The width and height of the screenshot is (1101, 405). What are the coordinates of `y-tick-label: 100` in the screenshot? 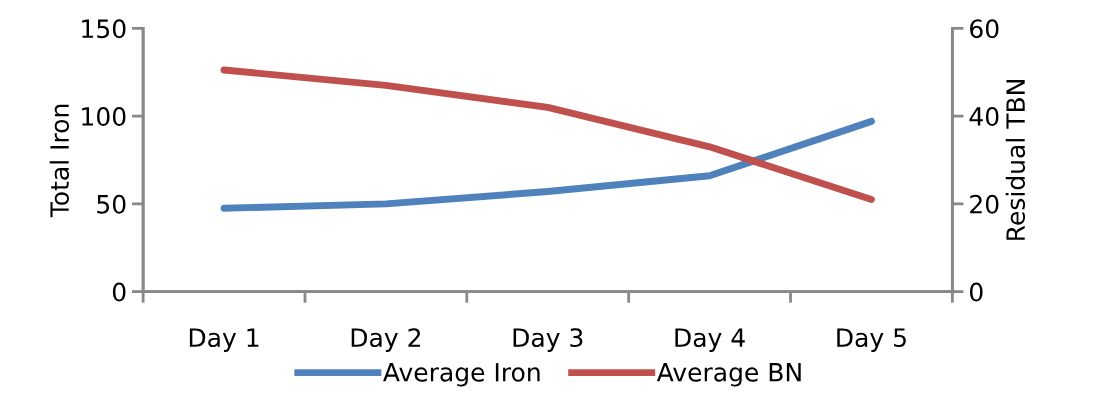 It's located at (104, 116).